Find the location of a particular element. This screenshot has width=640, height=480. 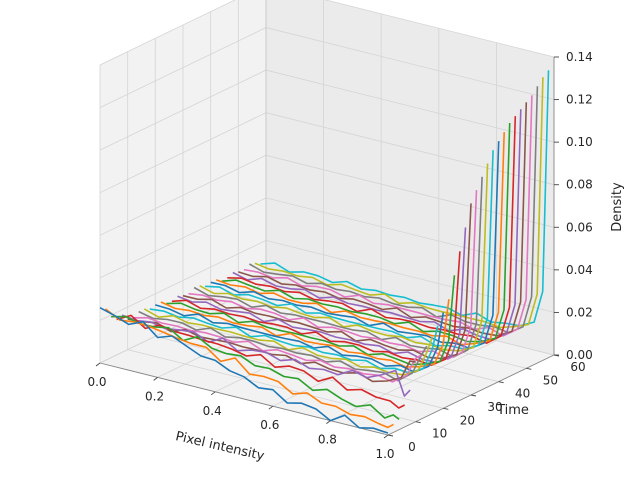

x-tick-label: 1.0 is located at coordinates (384, 454).